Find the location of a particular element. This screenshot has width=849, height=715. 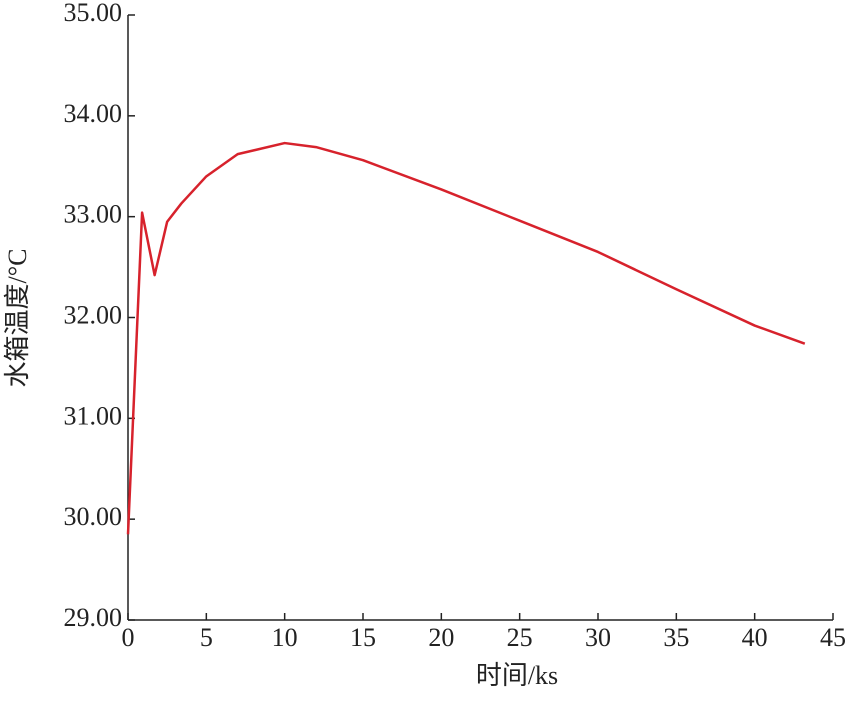

y-tick-label: 35.00 is located at coordinates (93, 13).